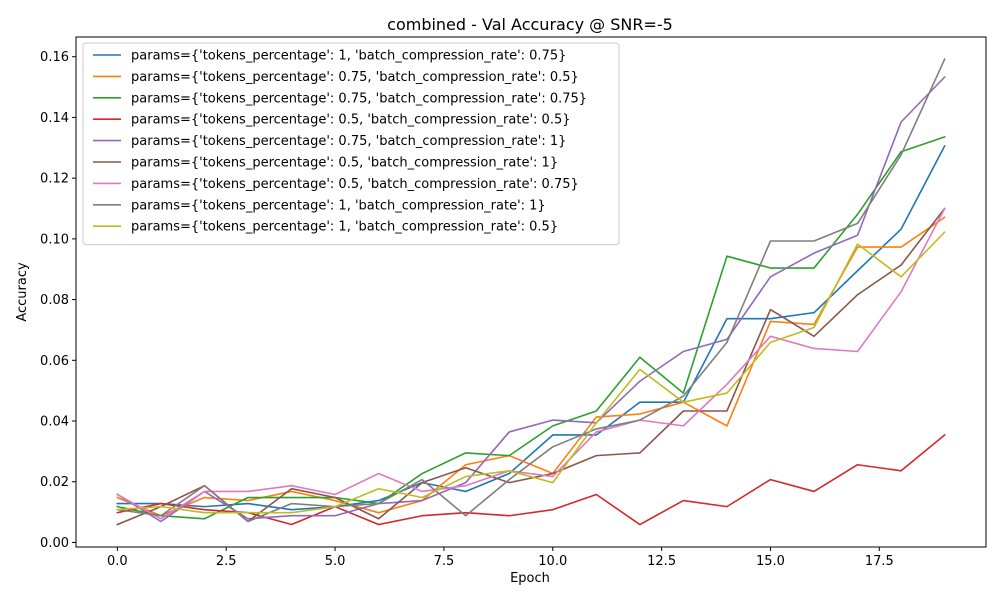  What do you see at coordinates (22, 292) in the screenshot?
I see `y-axis-title: Accuracy` at bounding box center [22, 292].